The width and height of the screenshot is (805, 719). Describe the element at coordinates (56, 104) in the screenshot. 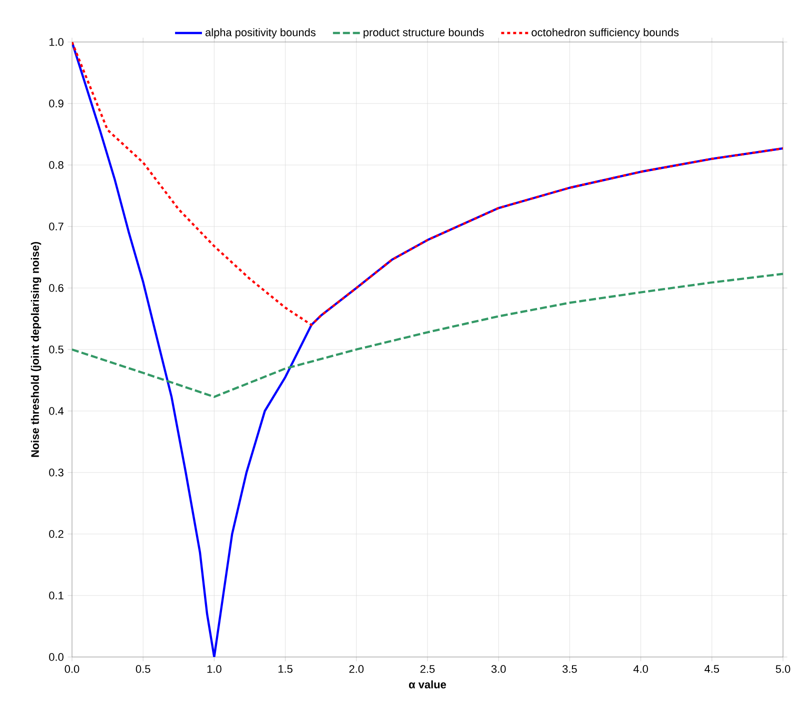

I see `y-tick-label: 0.9` at that location.